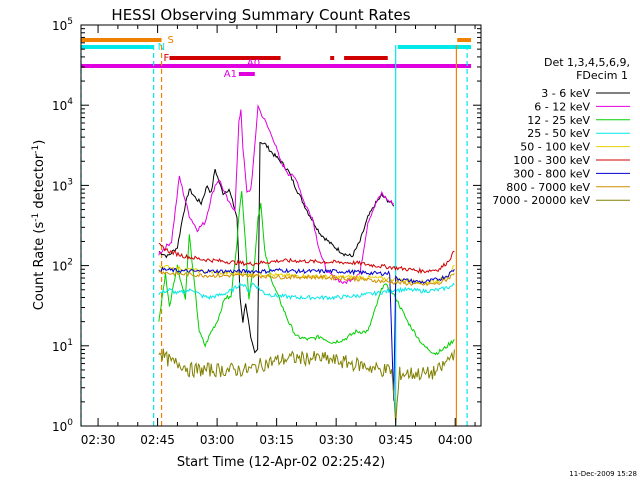  I want to click on y-axis-label-sup2: -1, so click(36, 149).